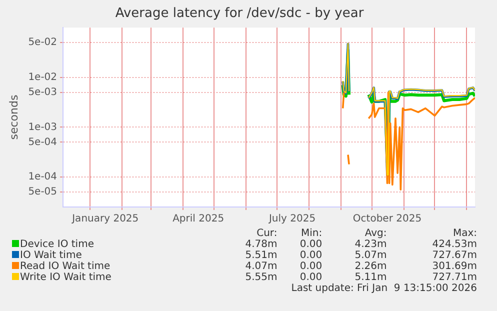 This screenshot has height=311, width=497. Describe the element at coordinates (370, 266) in the screenshot. I see `text: 2.26m` at that location.